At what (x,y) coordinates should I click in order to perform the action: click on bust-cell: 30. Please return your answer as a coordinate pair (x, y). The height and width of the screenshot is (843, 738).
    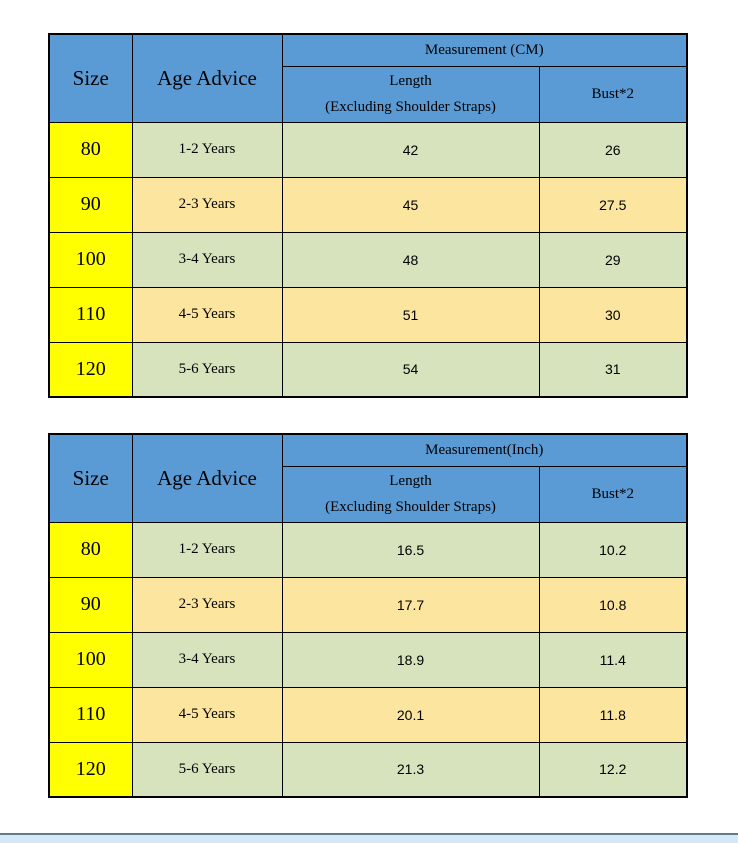
    Looking at the image, I should click on (613, 314).